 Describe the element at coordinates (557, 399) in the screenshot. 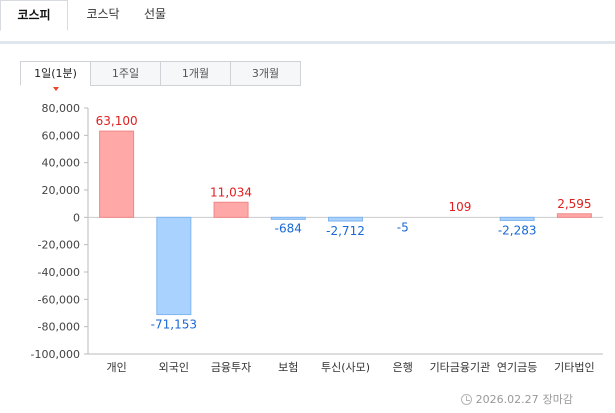

I see `footer-status: 장마감` at that location.